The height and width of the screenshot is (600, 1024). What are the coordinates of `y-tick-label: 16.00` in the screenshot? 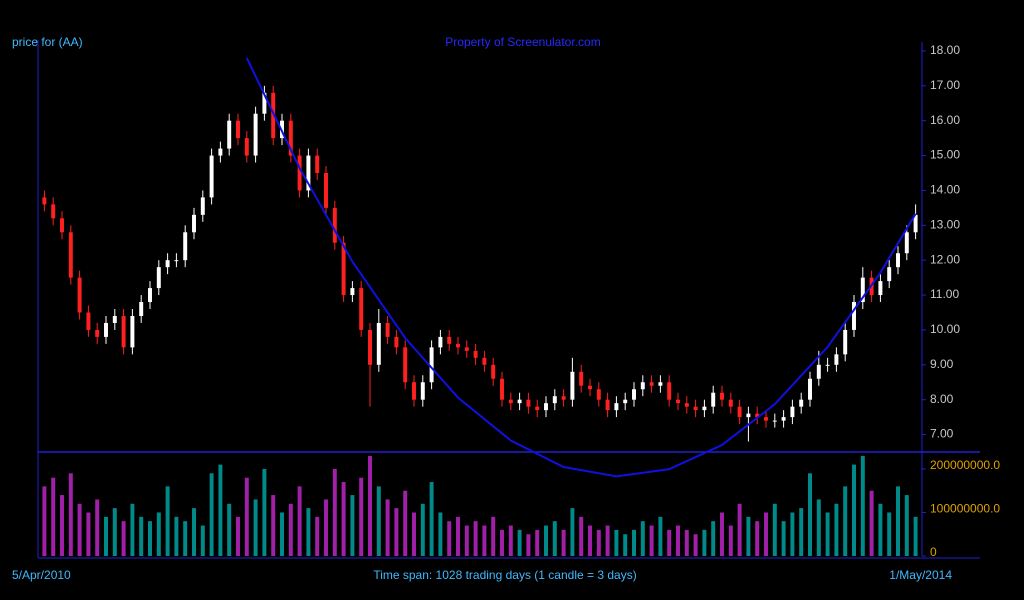 It's located at (945, 120).